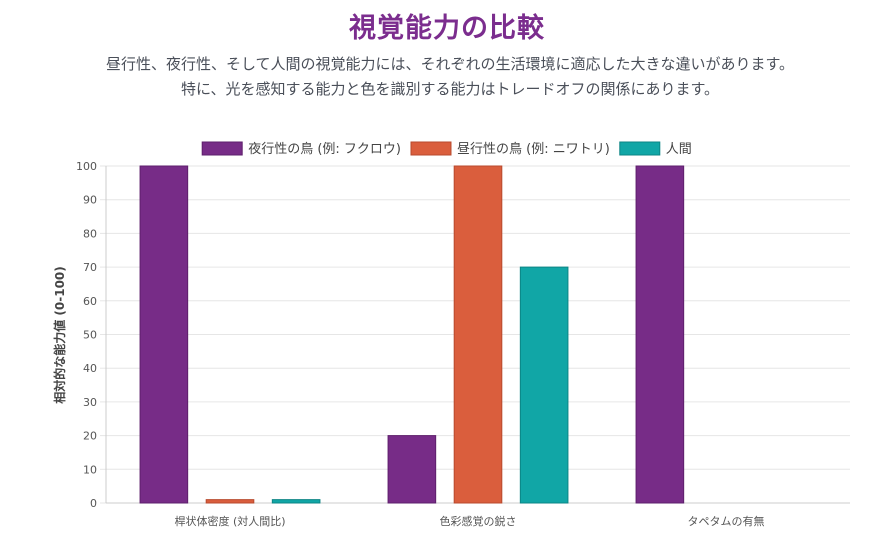  Describe the element at coordinates (90, 469) in the screenshot. I see `y-tick-label: 10` at that location.